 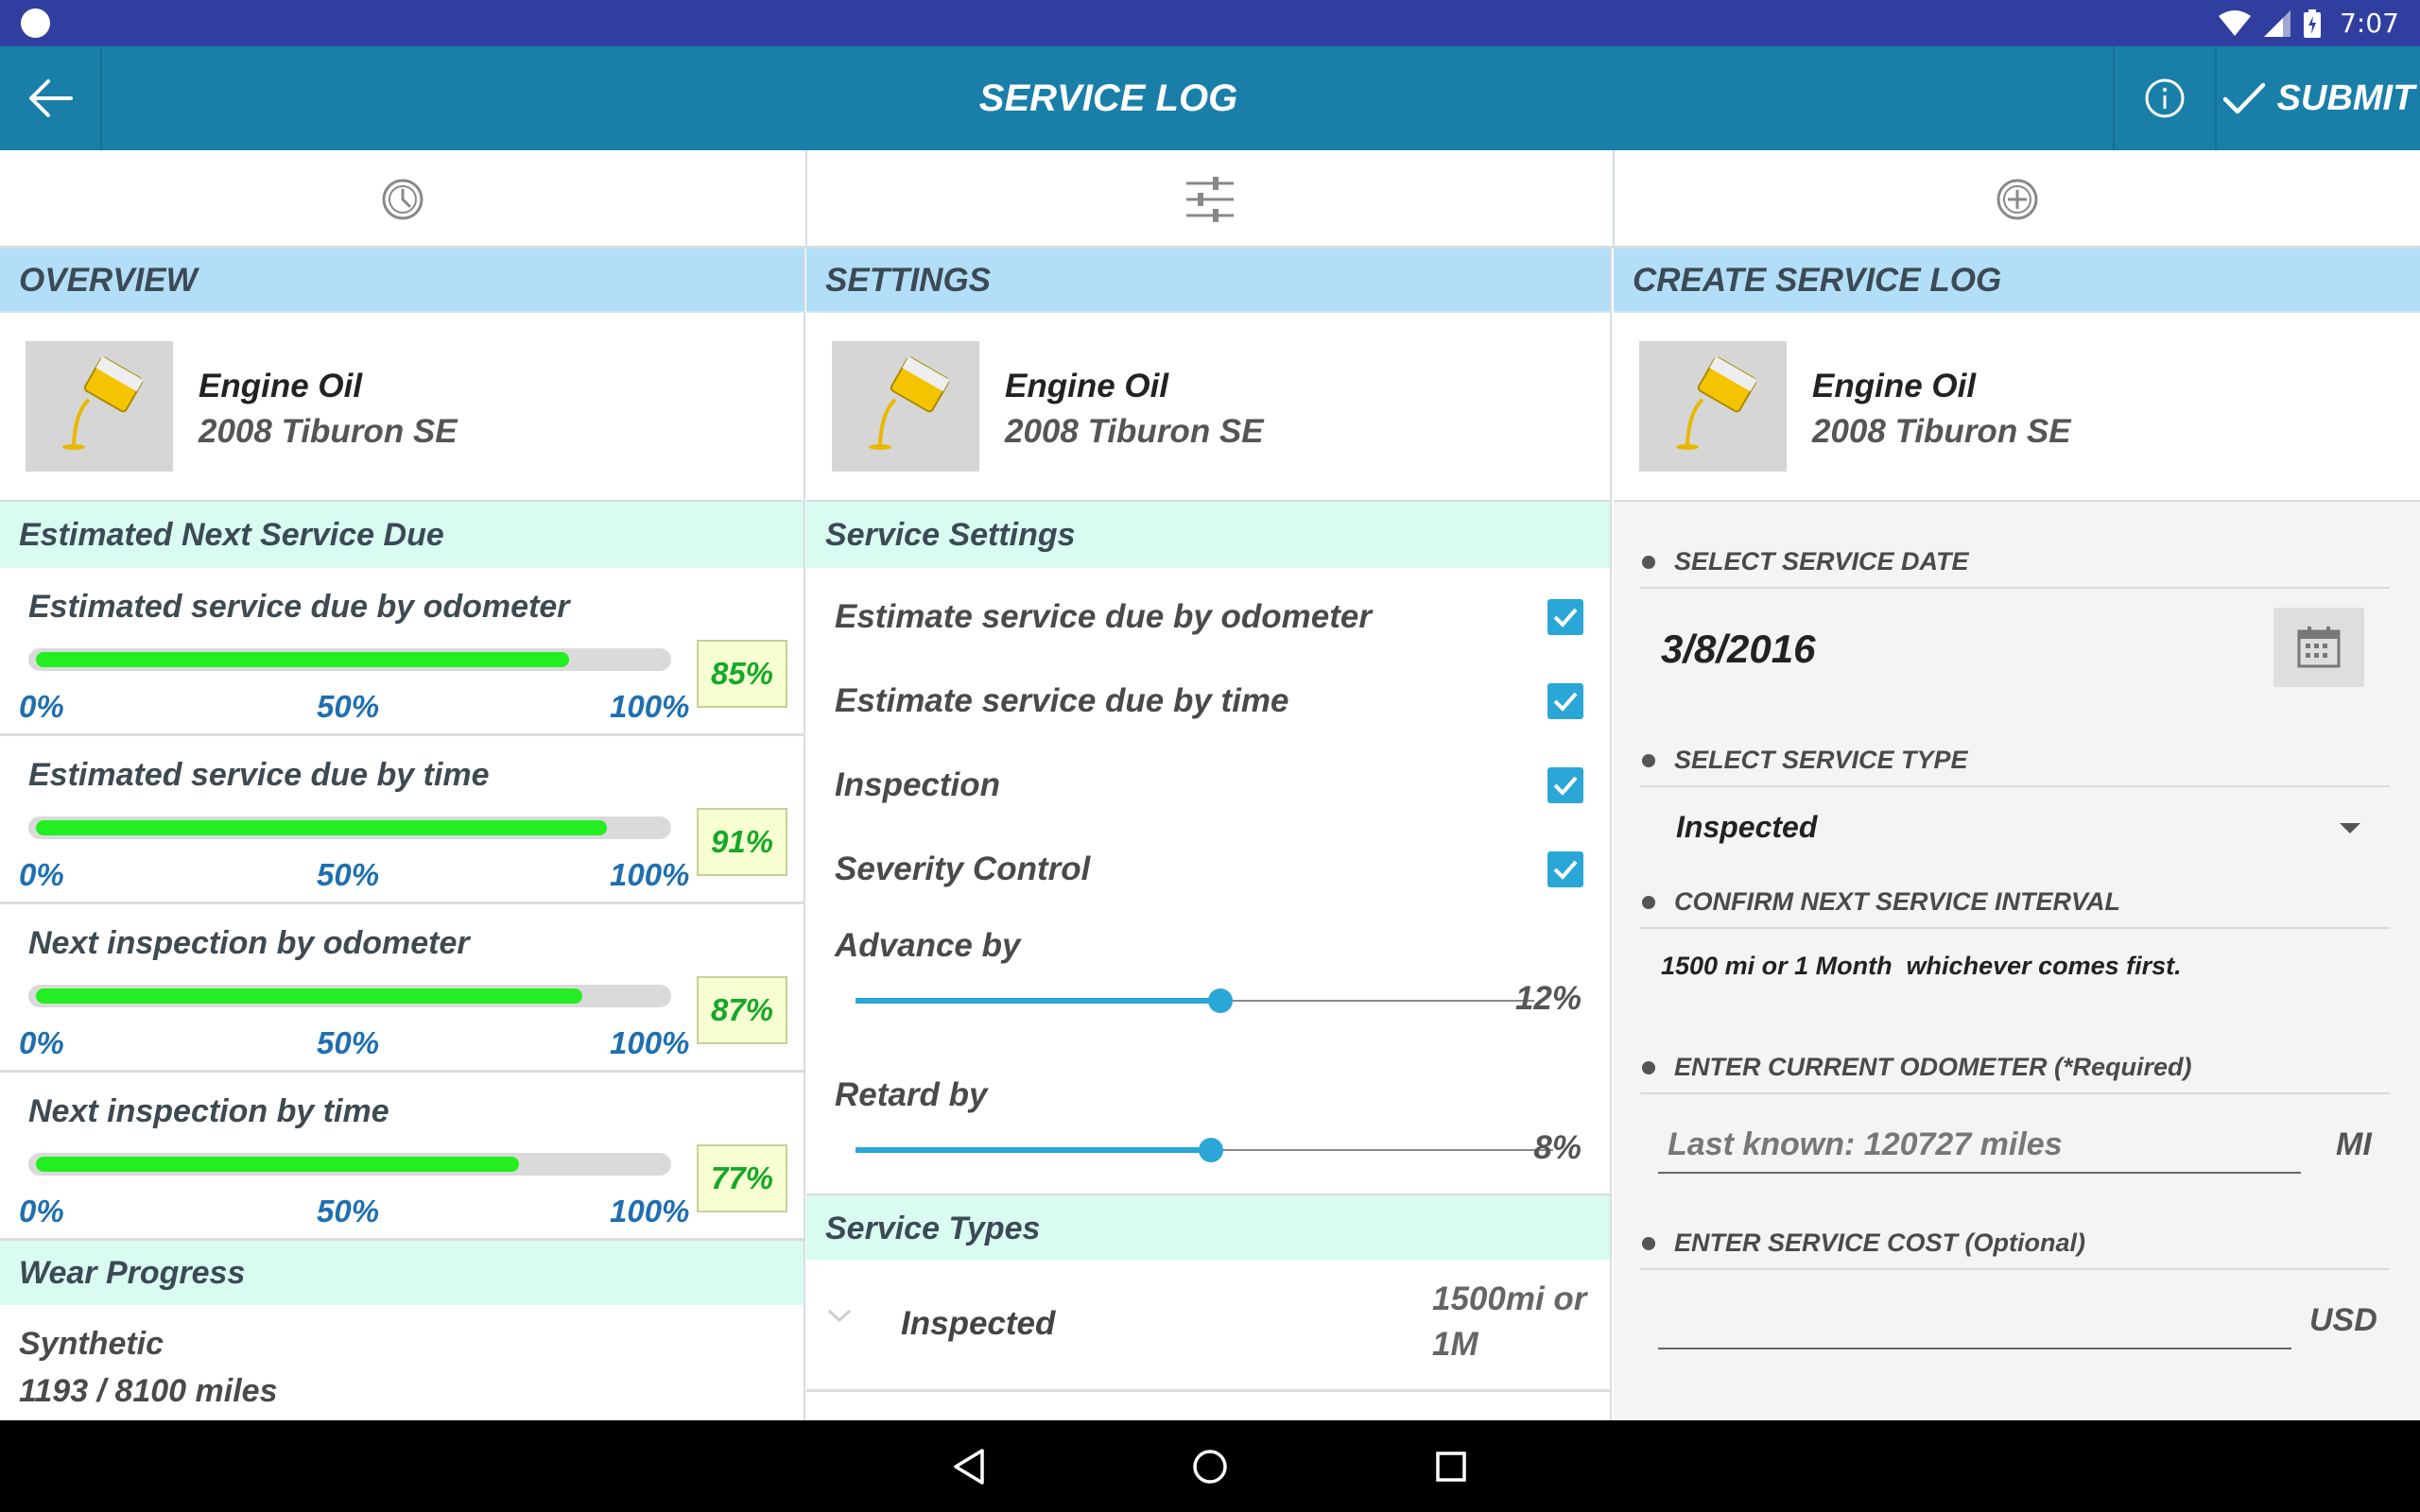 I want to click on nav-home-button, so click(x=1210, y=1466).